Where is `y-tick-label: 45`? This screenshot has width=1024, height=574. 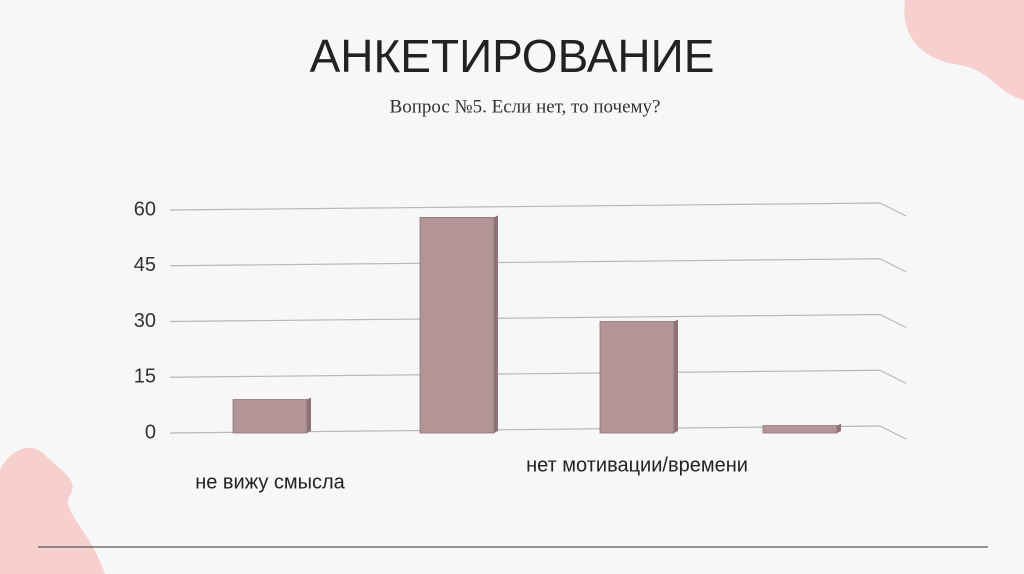 y-tick-label: 45 is located at coordinates (145, 265).